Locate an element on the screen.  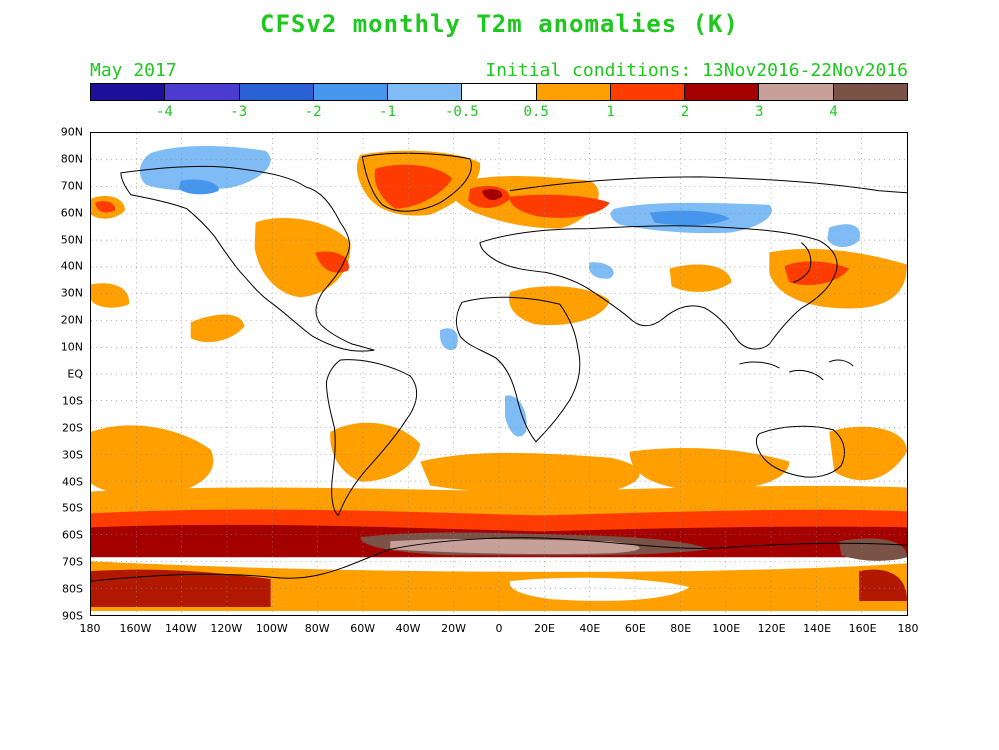
coast-greenland is located at coordinates (416, 182).